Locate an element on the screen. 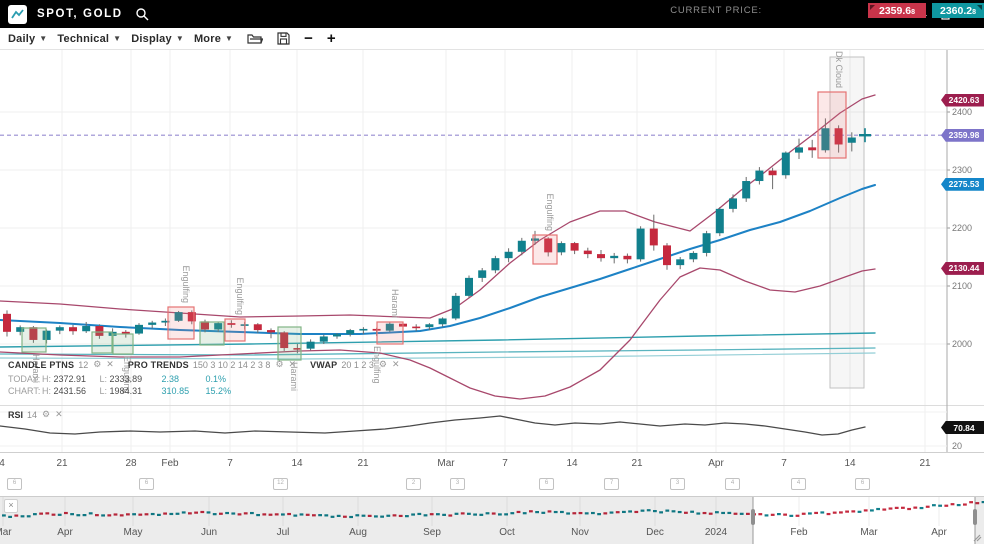 The height and width of the screenshot is (544, 984). price-tick-label: 2200 is located at coordinates (962, 228).